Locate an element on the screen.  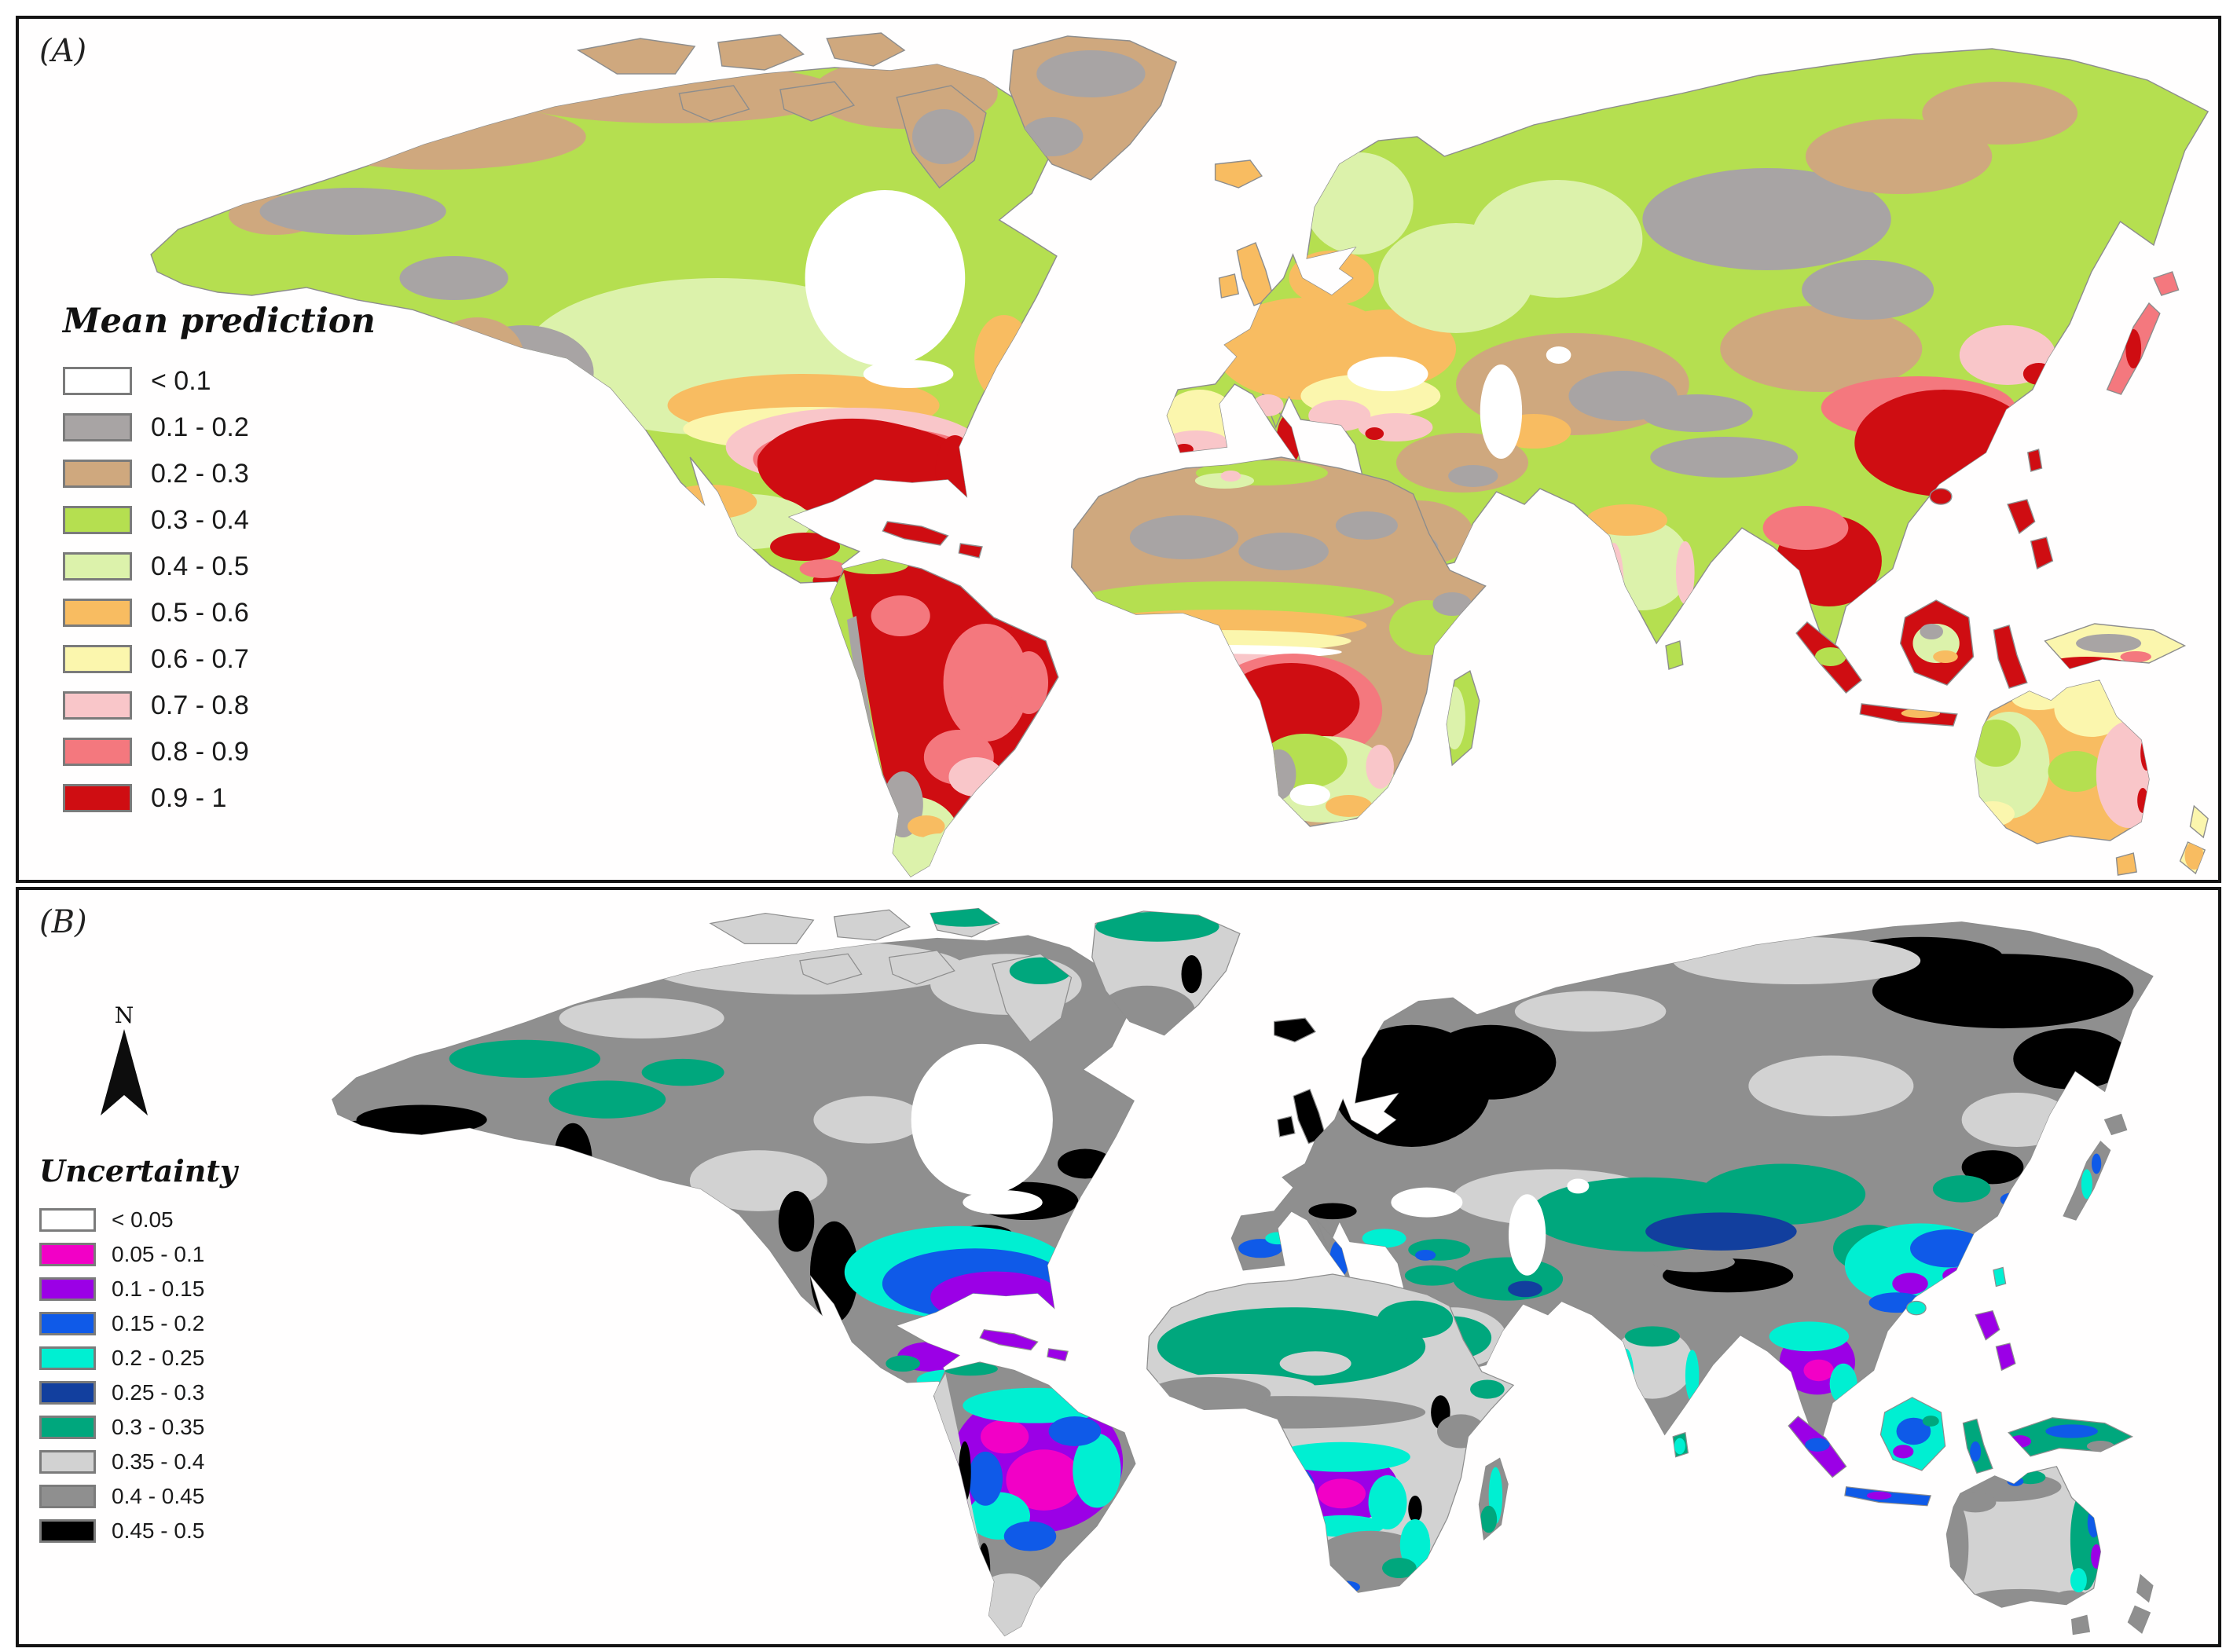
legend-row: 0.3 - 0.4 is located at coordinates (219, 520).